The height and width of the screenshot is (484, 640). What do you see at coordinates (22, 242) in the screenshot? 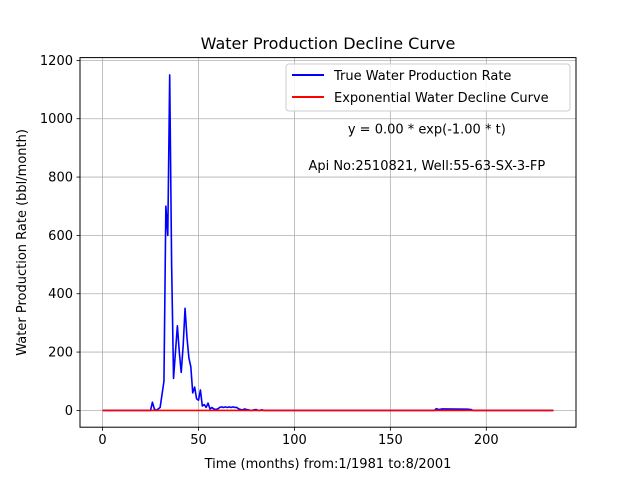
I see `y-axis-label: Water Production Rate (bbl/month)` at bounding box center [22, 242].